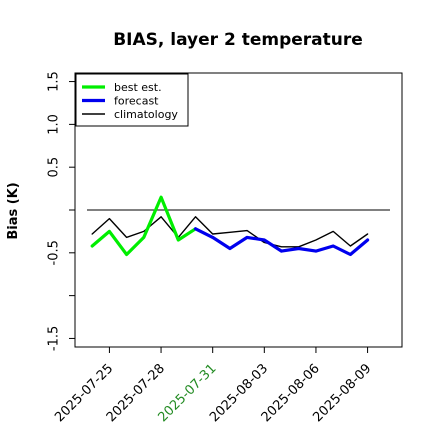 The width and height of the screenshot is (440, 444). I want to click on y-tick-label: -0.5, so click(54, 252).